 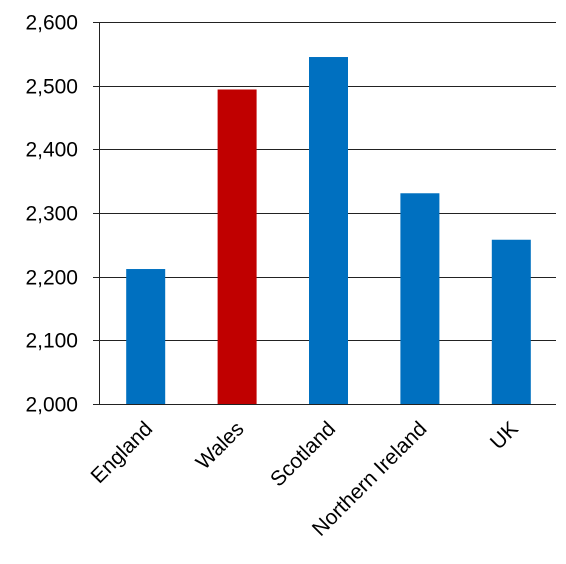 I want to click on y-tick-label: 2,500, so click(x=51, y=87).